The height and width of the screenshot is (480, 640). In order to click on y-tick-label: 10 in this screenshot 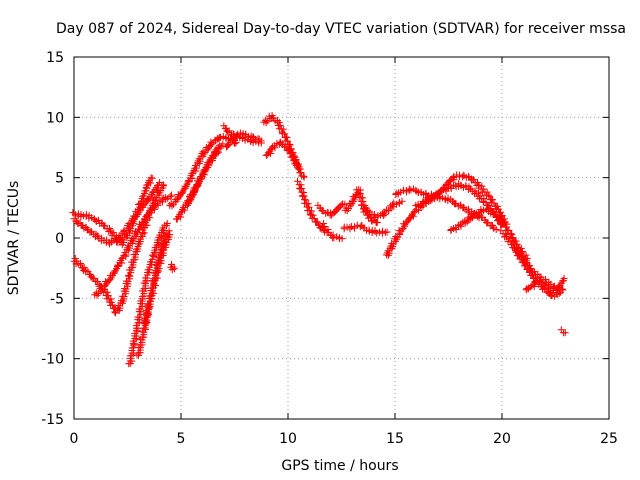, I will do `click(55, 118)`.